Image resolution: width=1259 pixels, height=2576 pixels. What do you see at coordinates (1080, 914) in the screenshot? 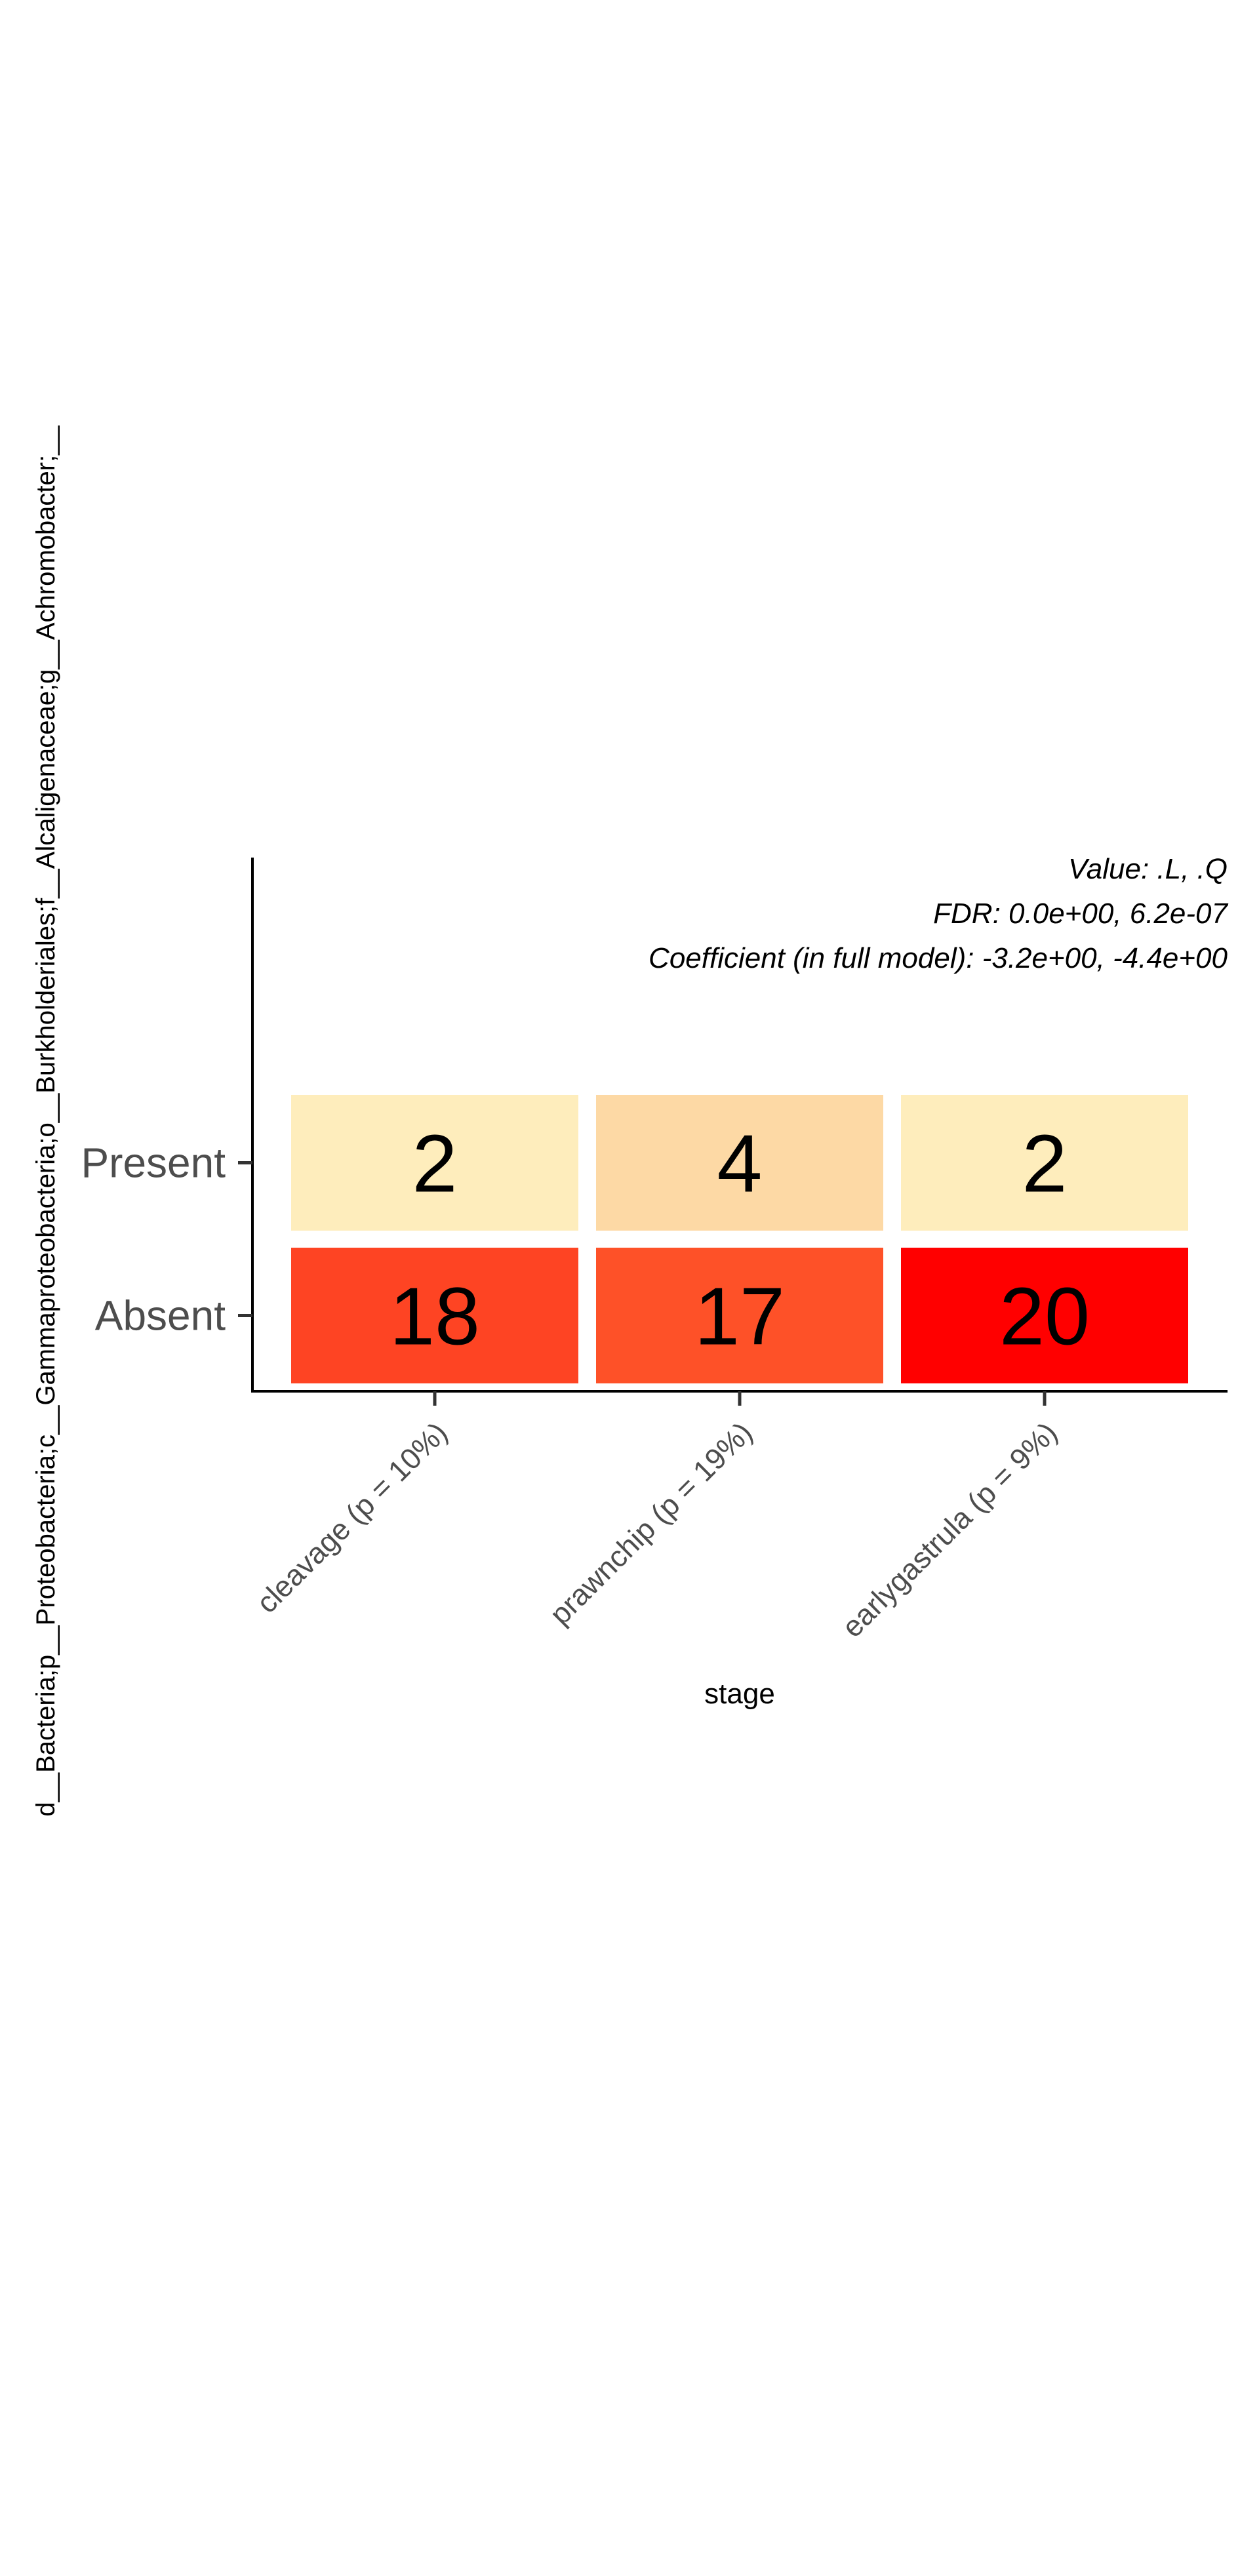
I see `annotation-line: FDR: 0.0e+00, 6.2e-07` at bounding box center [1080, 914].